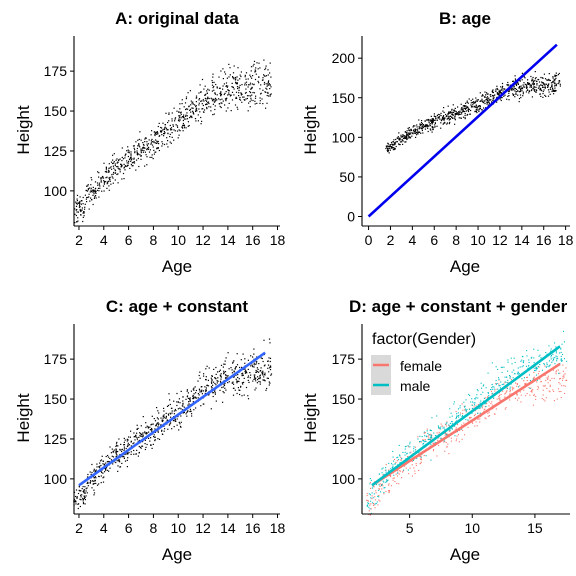 This screenshot has height=576, width=576. Describe the element at coordinates (310, 417) in the screenshot. I see `panel-d-ylabel: Height` at that location.